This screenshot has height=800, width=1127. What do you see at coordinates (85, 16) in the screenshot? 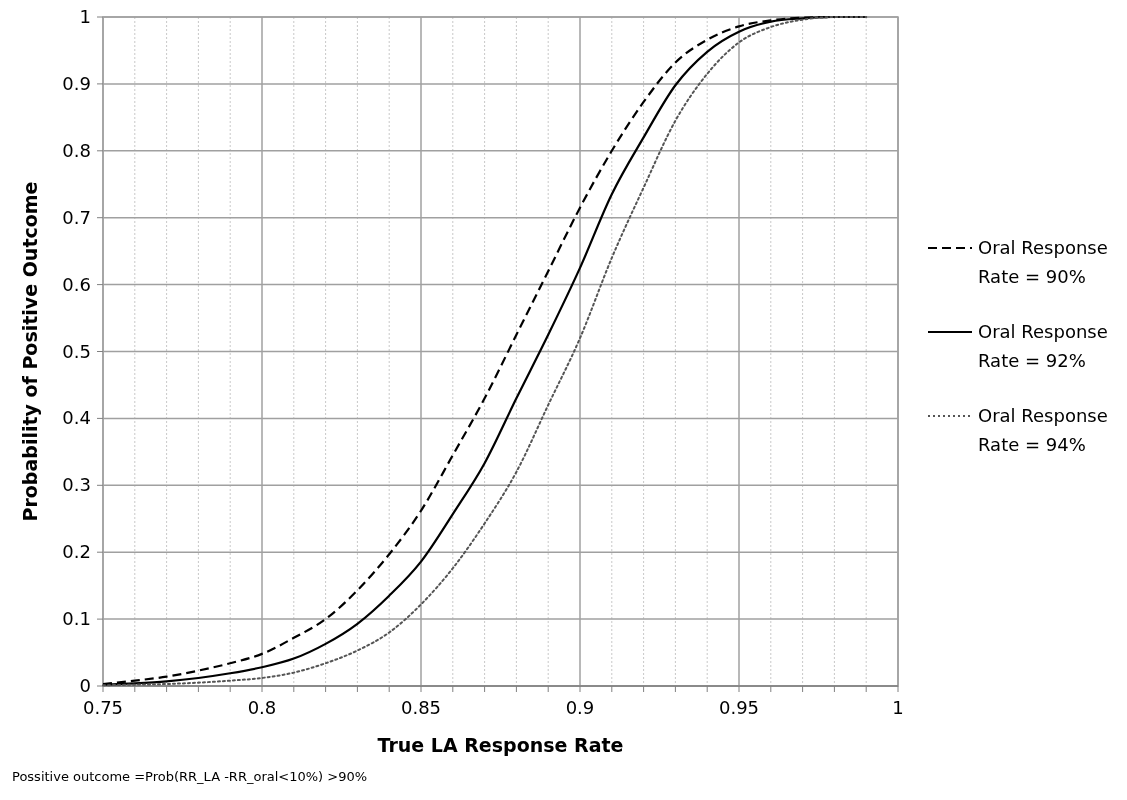
I see `y-tick-label: 1` at bounding box center [85, 16].